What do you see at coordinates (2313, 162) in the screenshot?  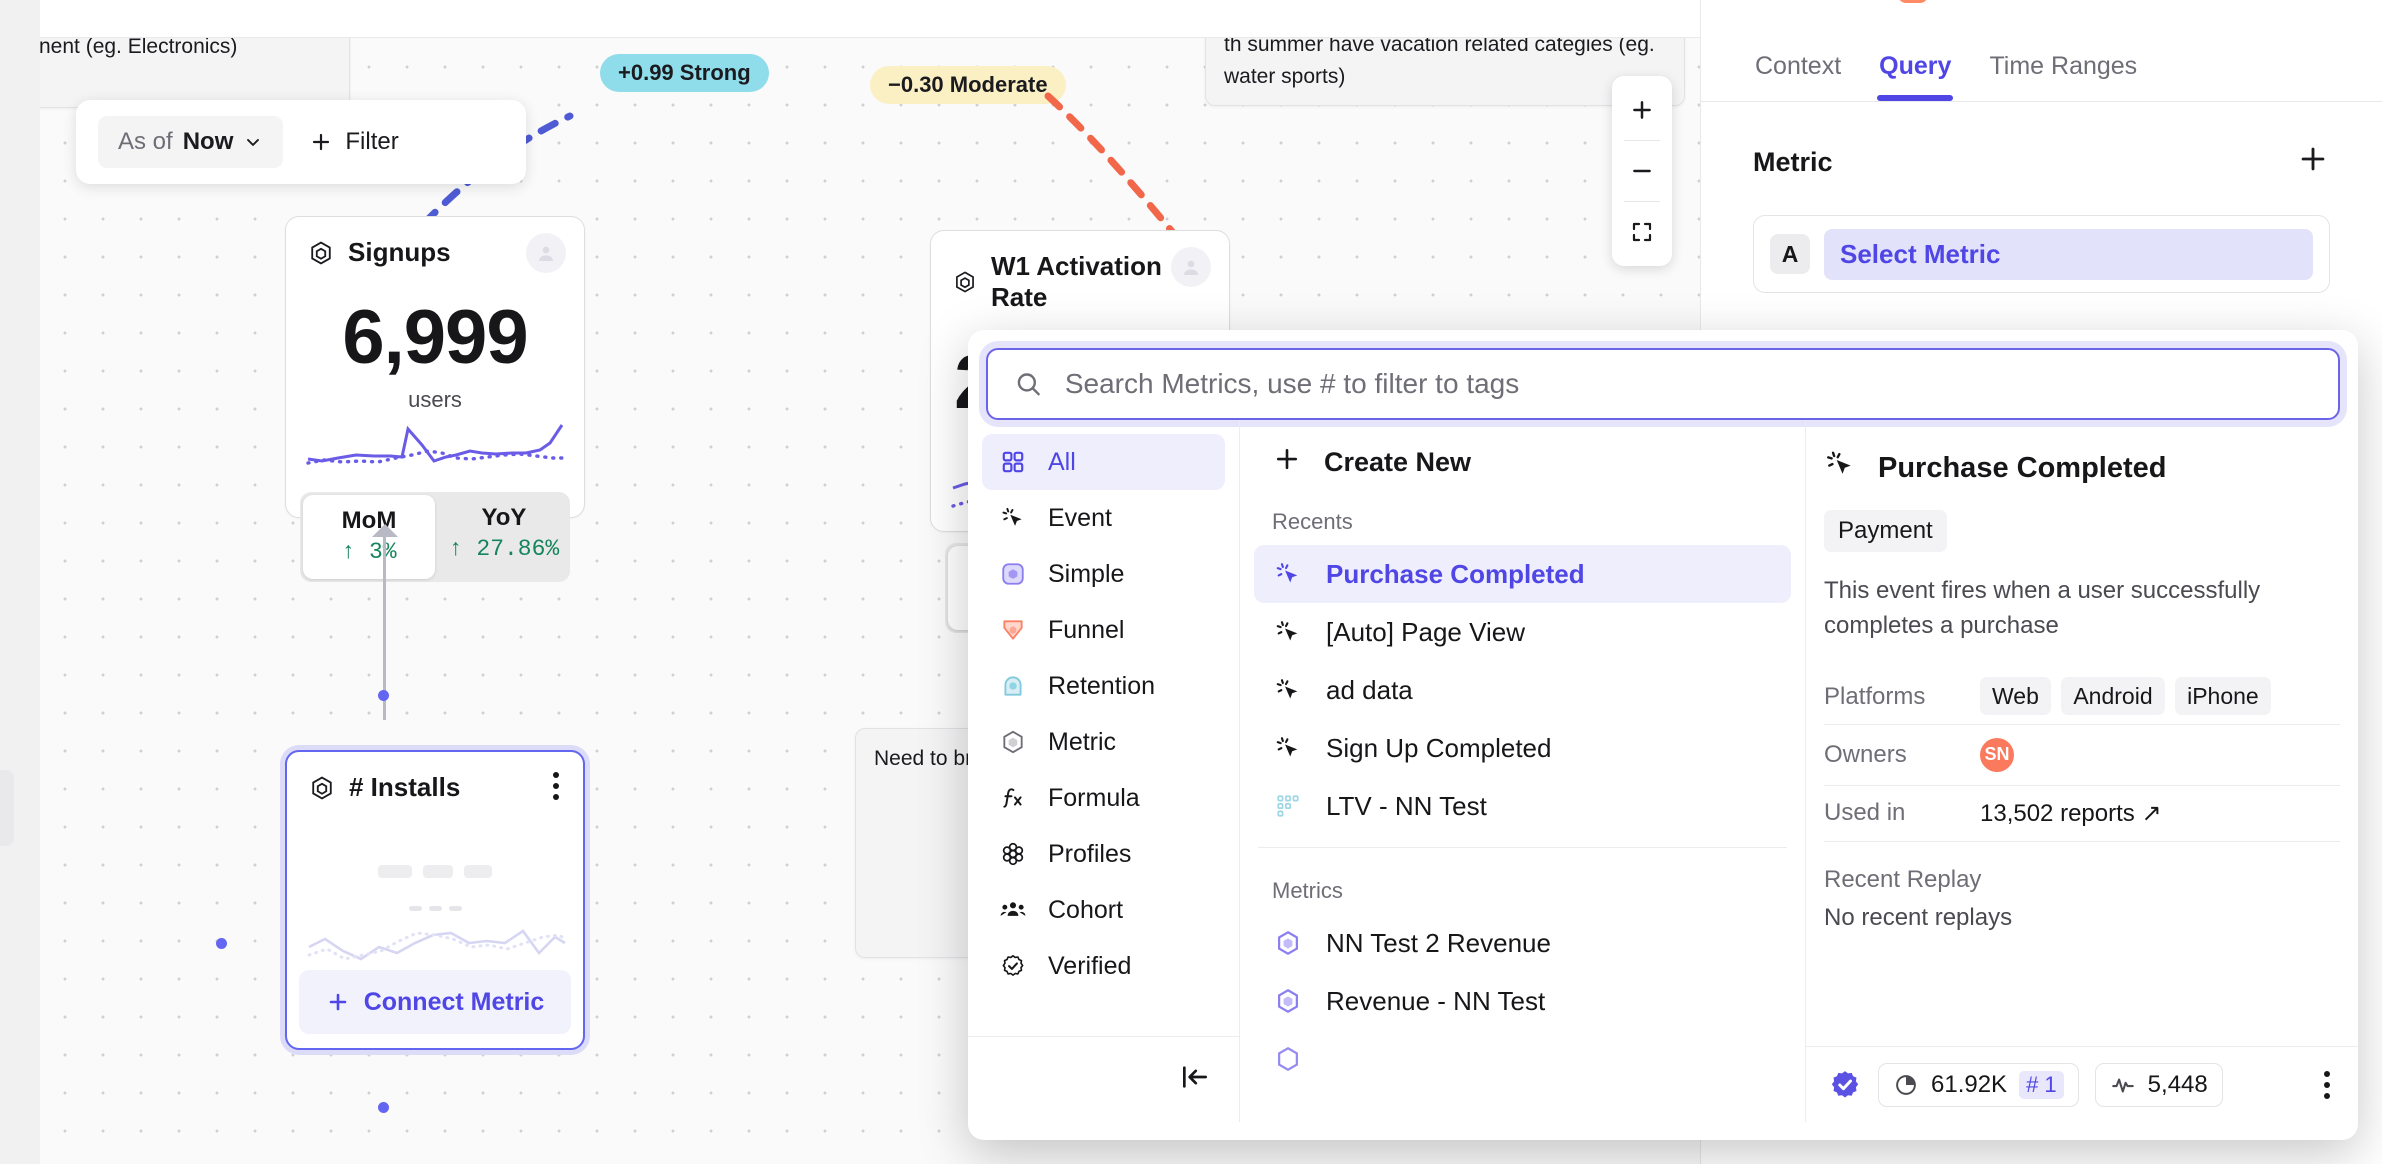 I see `add-metric-button` at bounding box center [2313, 162].